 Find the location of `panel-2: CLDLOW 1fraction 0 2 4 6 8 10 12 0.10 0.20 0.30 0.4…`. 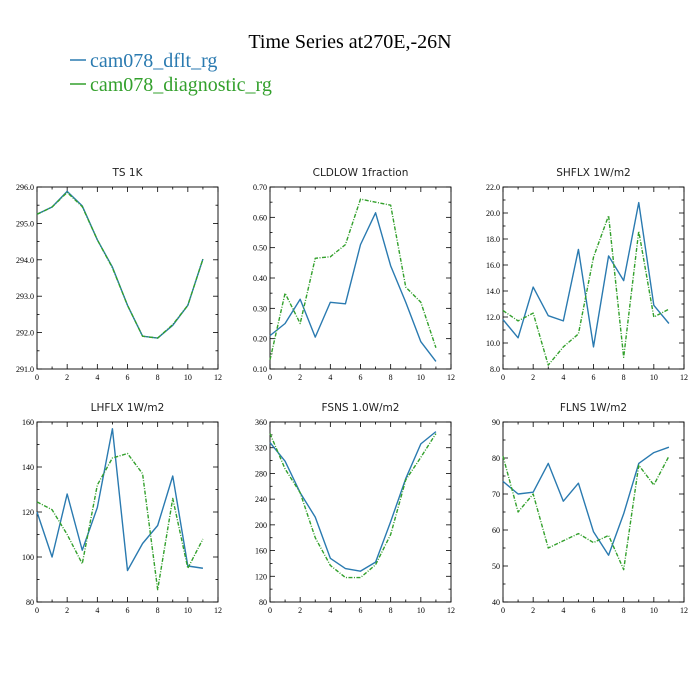

panel-2: CLDLOW 1fraction 0 2 4 6 8 10 12 0.10 0.20 0.30 0.4… is located at coordinates (354, 274).